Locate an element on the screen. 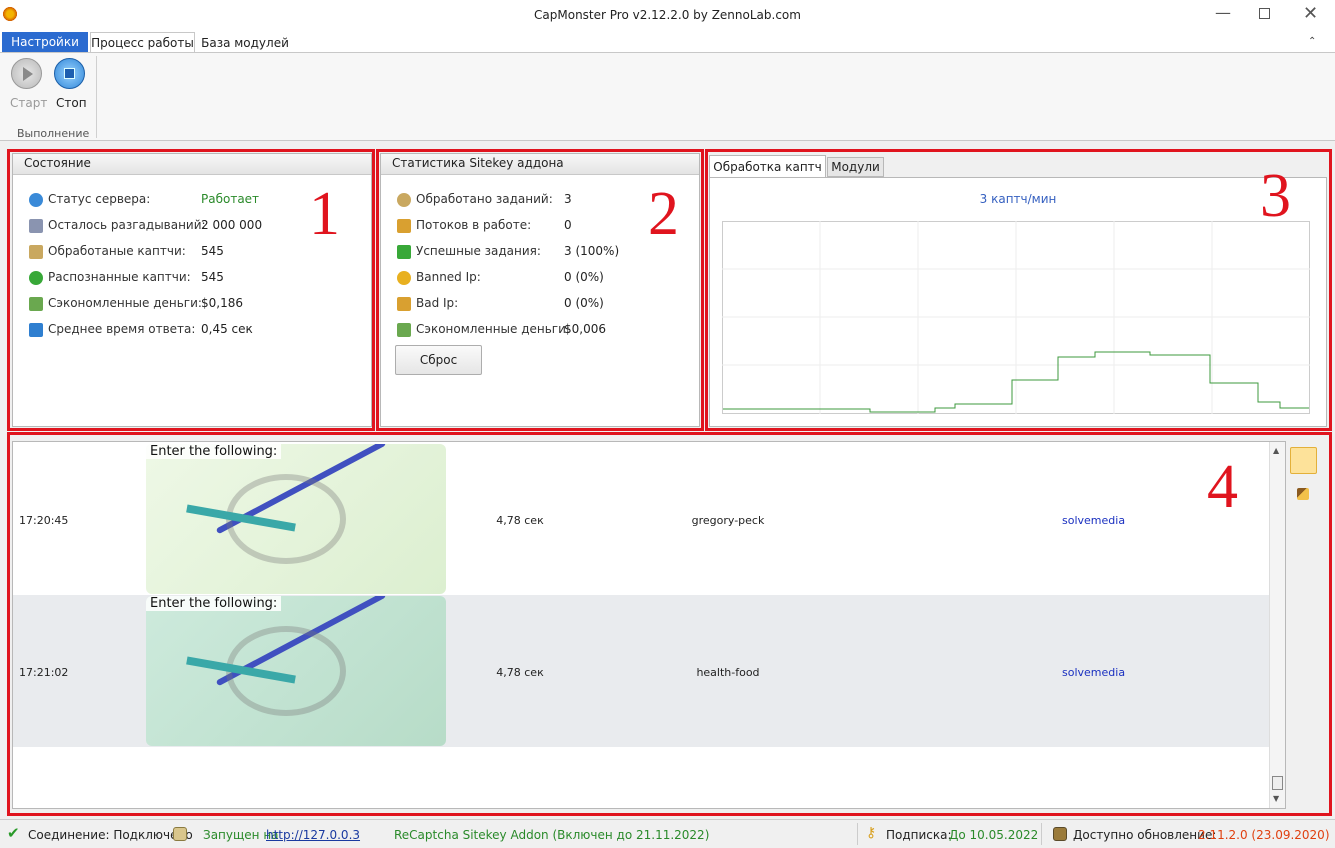 Image resolution: width=1335 pixels, height=848 pixels. stat-value: 2 000 000 is located at coordinates (232, 225).